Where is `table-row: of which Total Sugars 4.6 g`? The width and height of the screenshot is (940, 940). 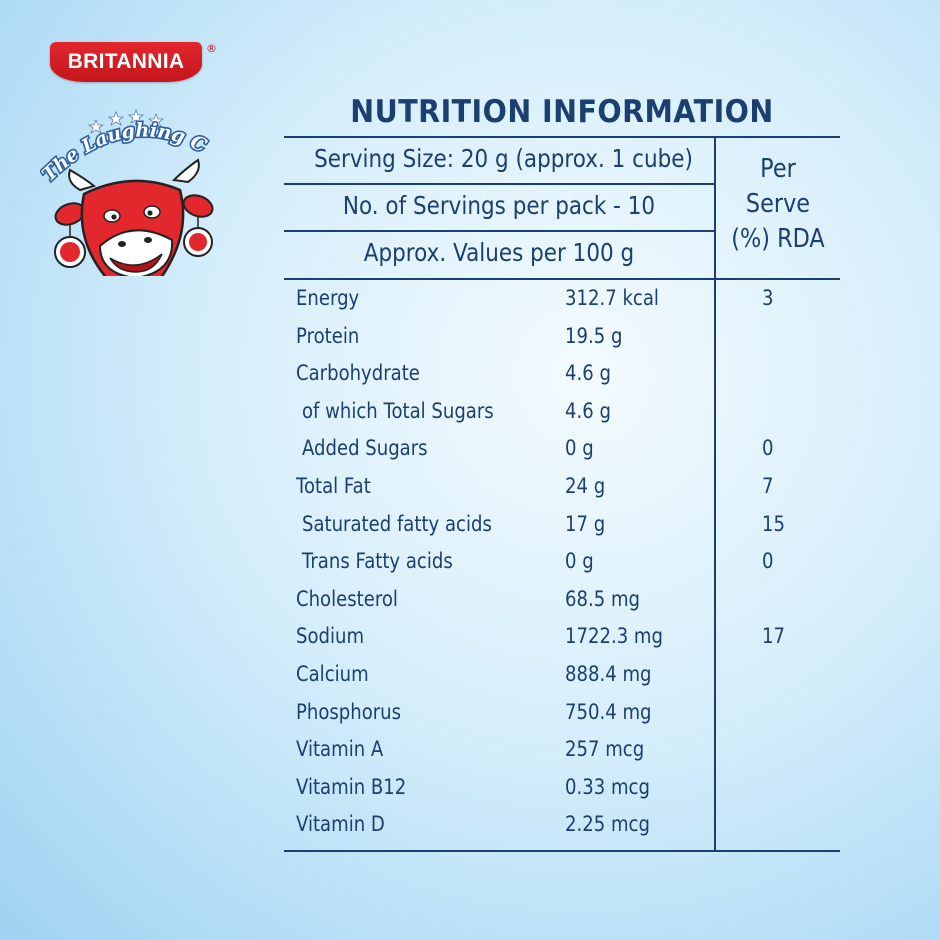 table-row: of which Total Sugars 4.6 g is located at coordinates (562, 414).